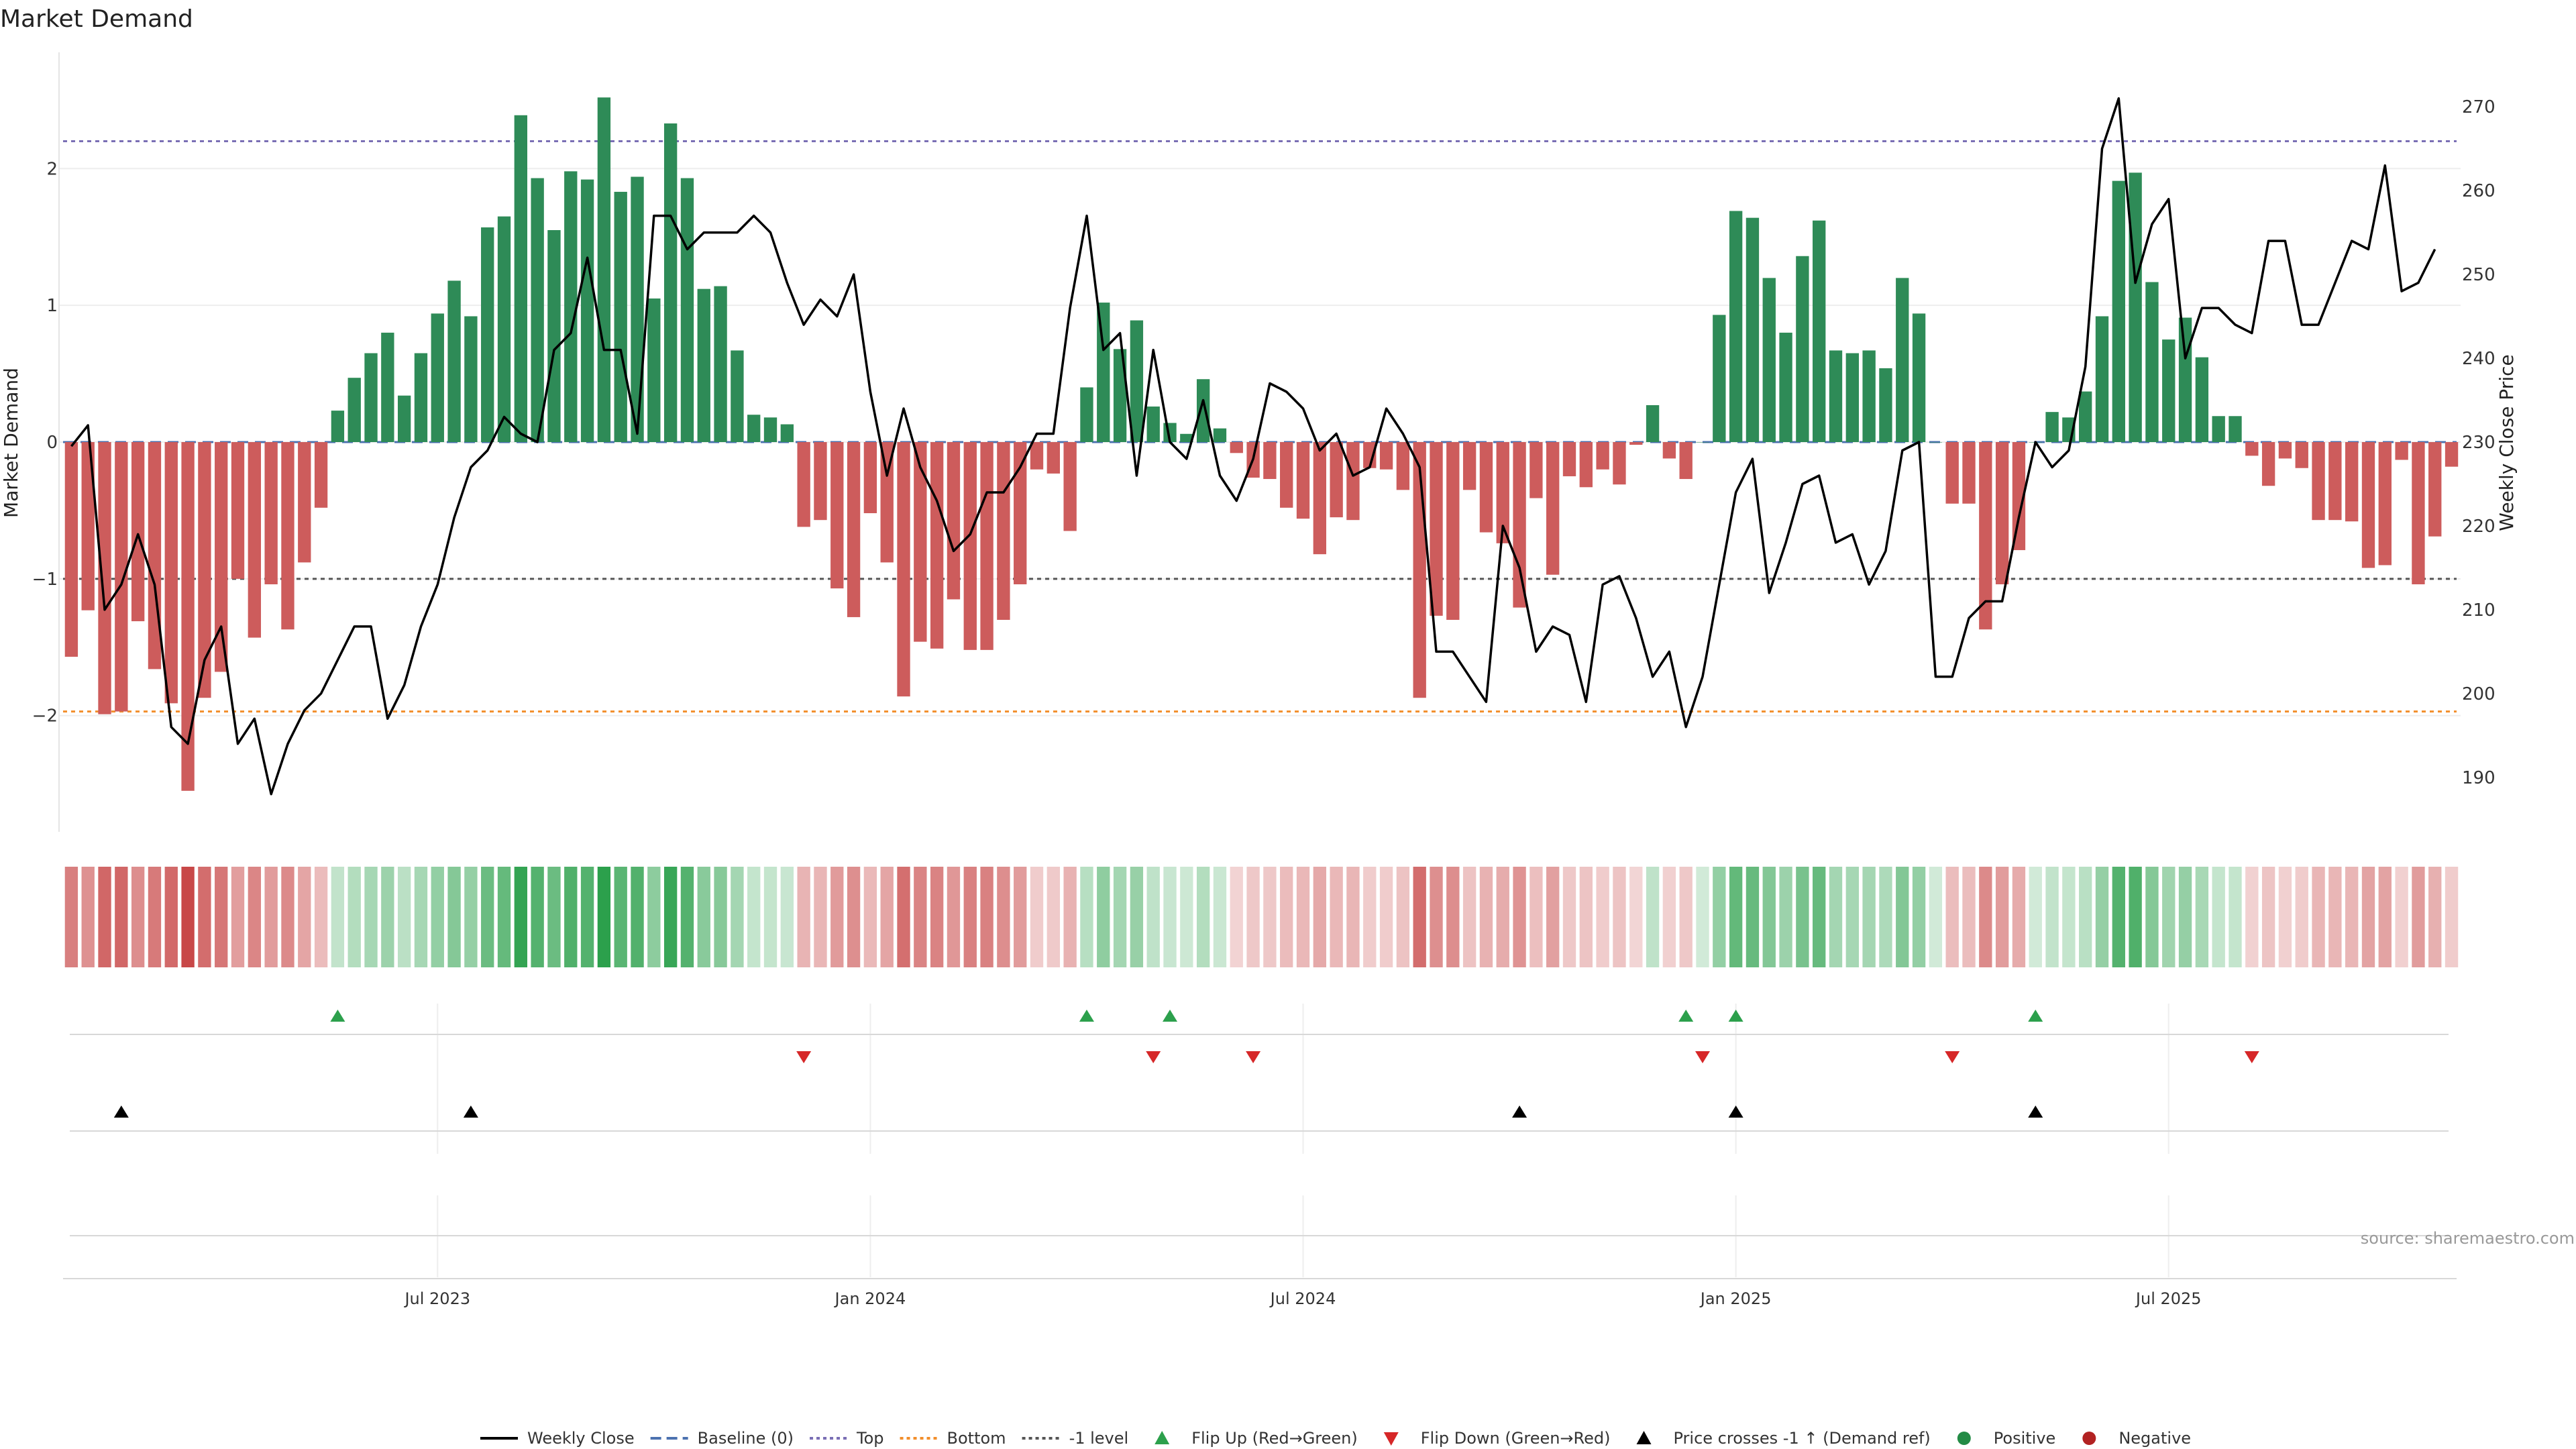  What do you see at coordinates (52, 169) in the screenshot?
I see `y-left-tick-label: 2` at bounding box center [52, 169].